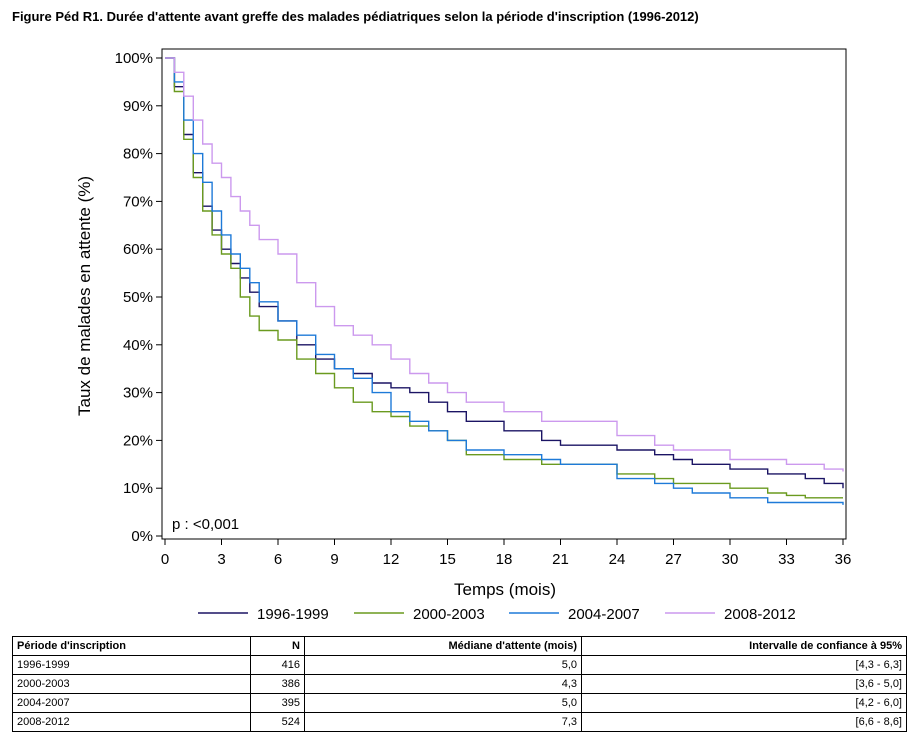 The height and width of the screenshot is (736, 914). What do you see at coordinates (447, 559) in the screenshot?
I see `x-tick-label: 15` at bounding box center [447, 559].